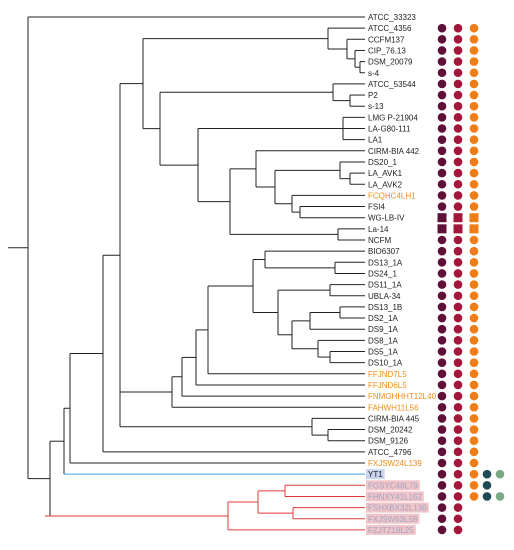 Image resolution: width=514 pixels, height=550 pixels. What do you see at coordinates (385, 285) in the screenshot?
I see `taxon-label: DS11_1A` at bounding box center [385, 285].